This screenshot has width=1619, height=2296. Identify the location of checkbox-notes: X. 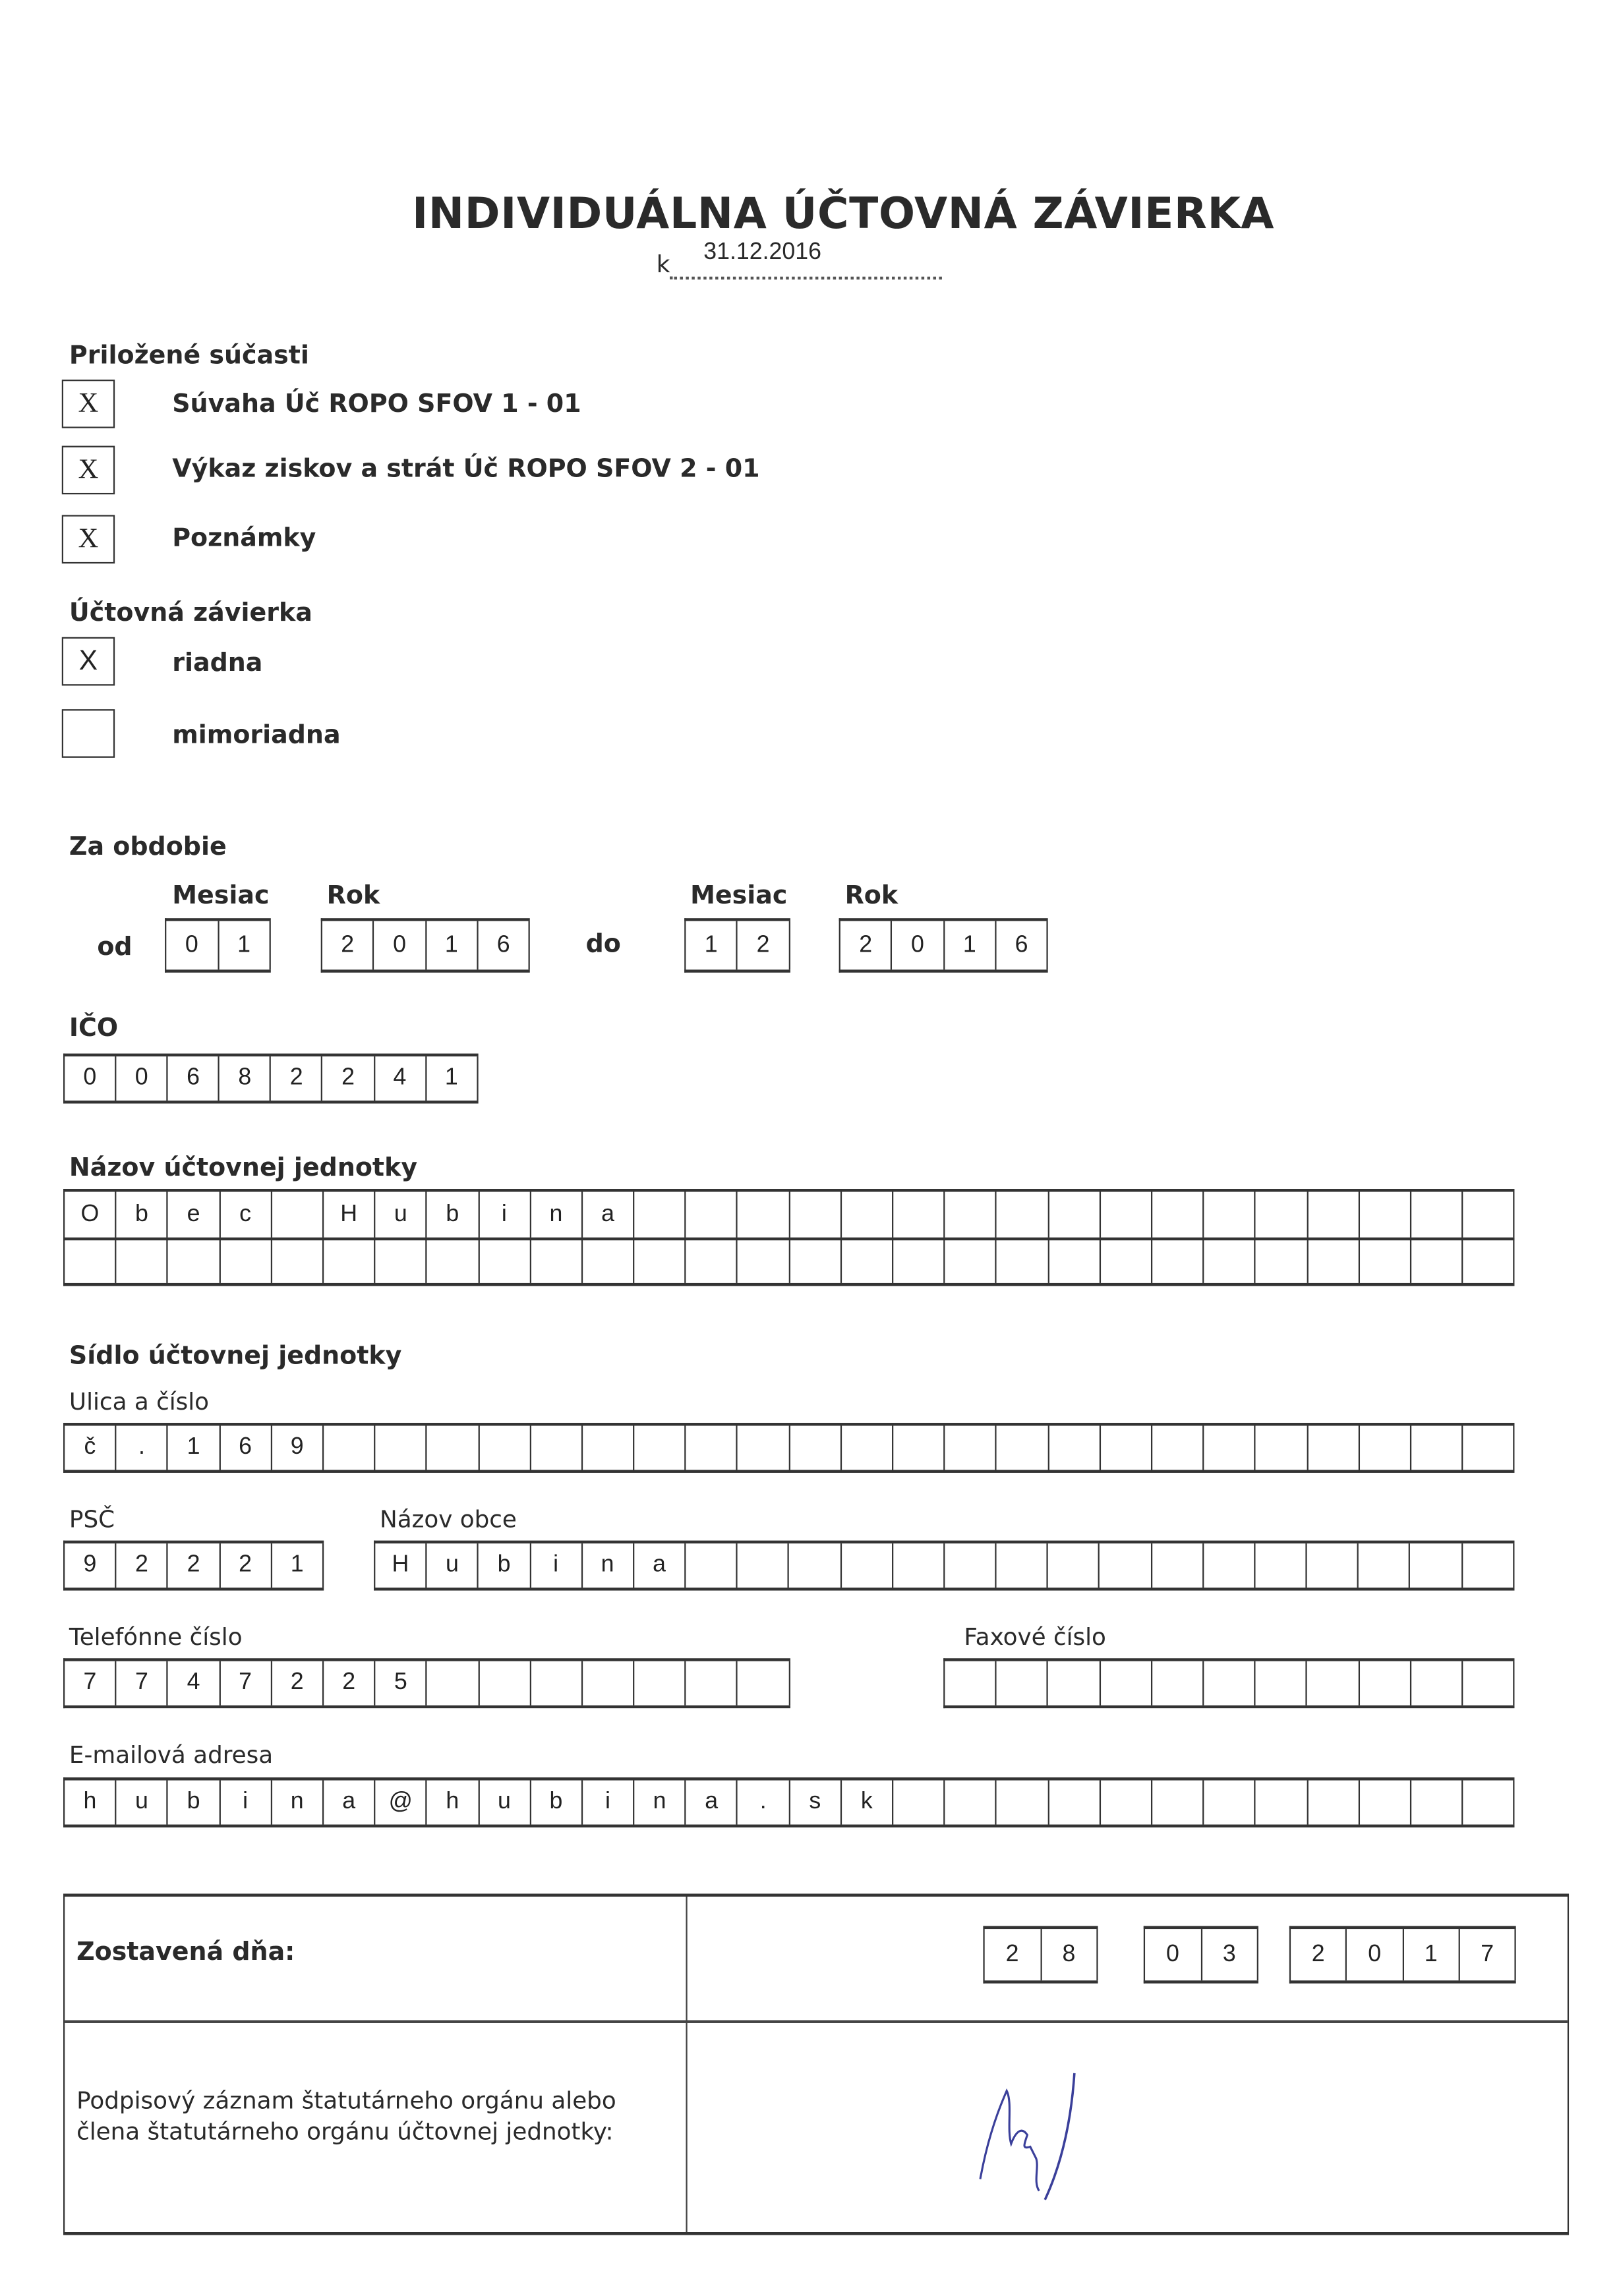
(88, 539).